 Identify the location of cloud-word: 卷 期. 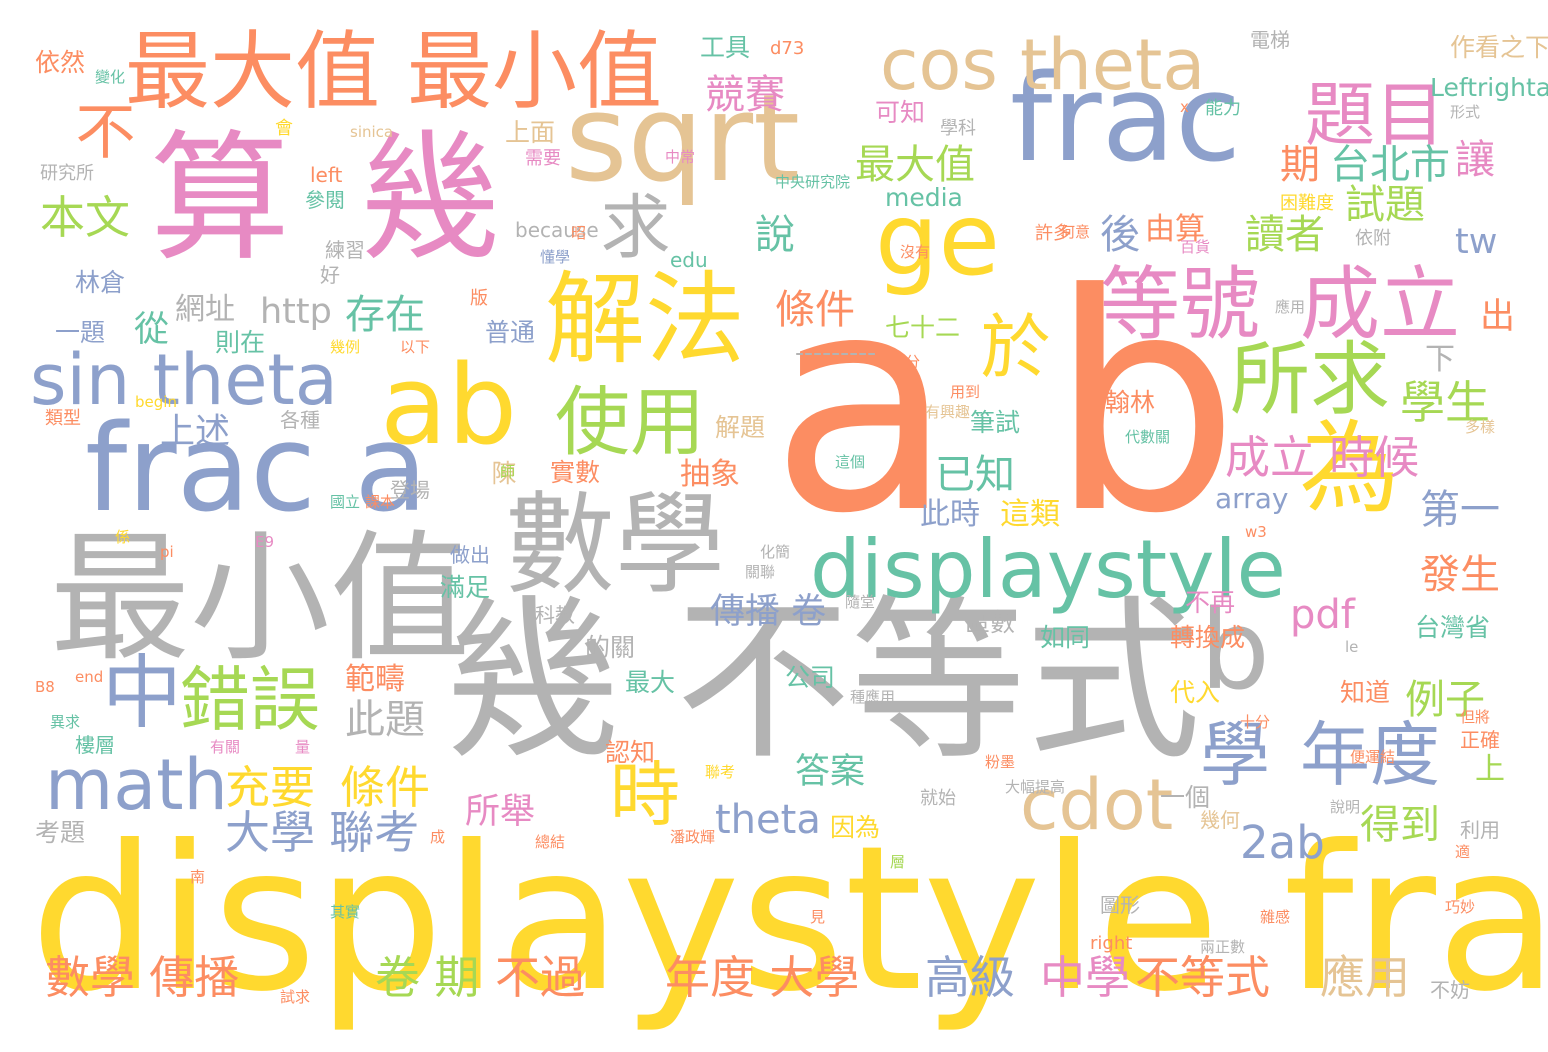
(427, 977).